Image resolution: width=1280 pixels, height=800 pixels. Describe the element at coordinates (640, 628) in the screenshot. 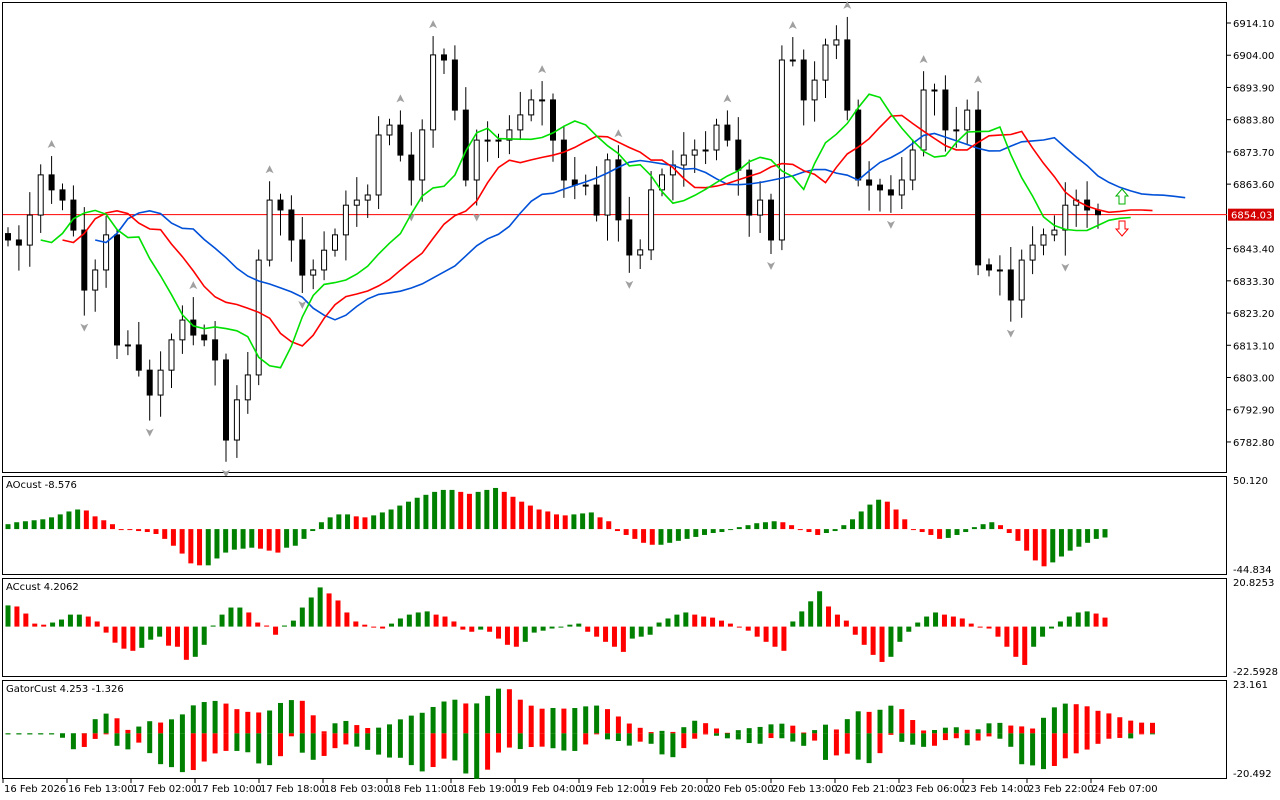

I see `ac-panel: ACcust 4.2062 20.8253 -22.5928` at that location.